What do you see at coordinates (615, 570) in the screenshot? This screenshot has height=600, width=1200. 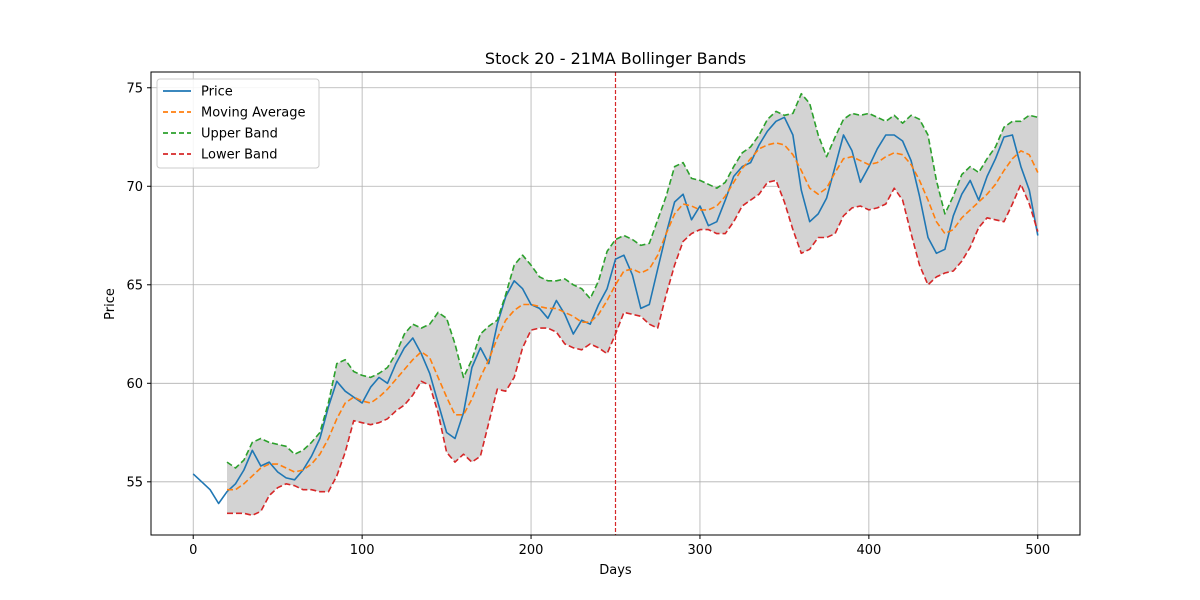 I see `x-axis-title: Days` at bounding box center [615, 570].